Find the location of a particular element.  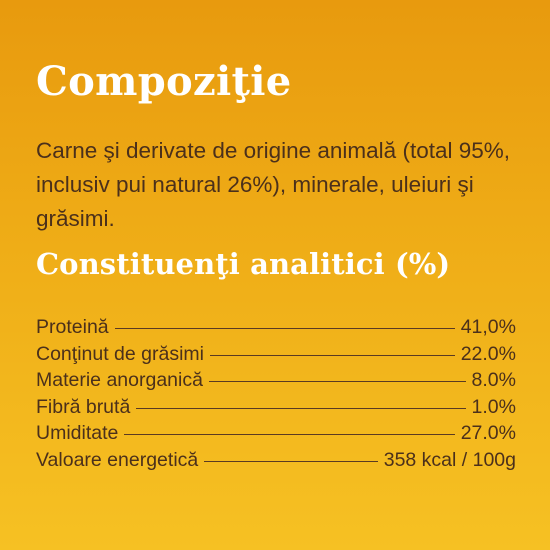

table-row: Valoare energetică 358 kcal / 100g is located at coordinates (276, 460).